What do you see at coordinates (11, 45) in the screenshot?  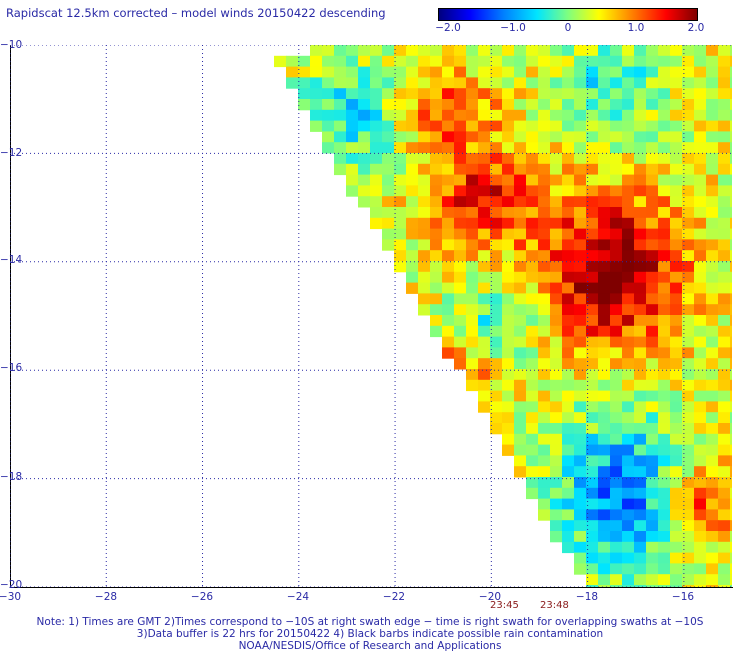 I see `y-tick-label: −10` at bounding box center [11, 45].